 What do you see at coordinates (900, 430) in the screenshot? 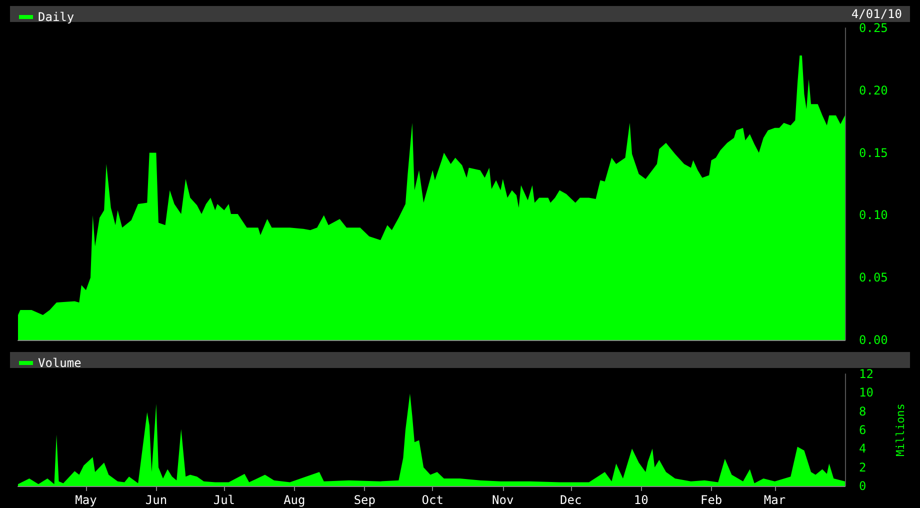
I see `y-axis-title: Millions` at bounding box center [900, 430].